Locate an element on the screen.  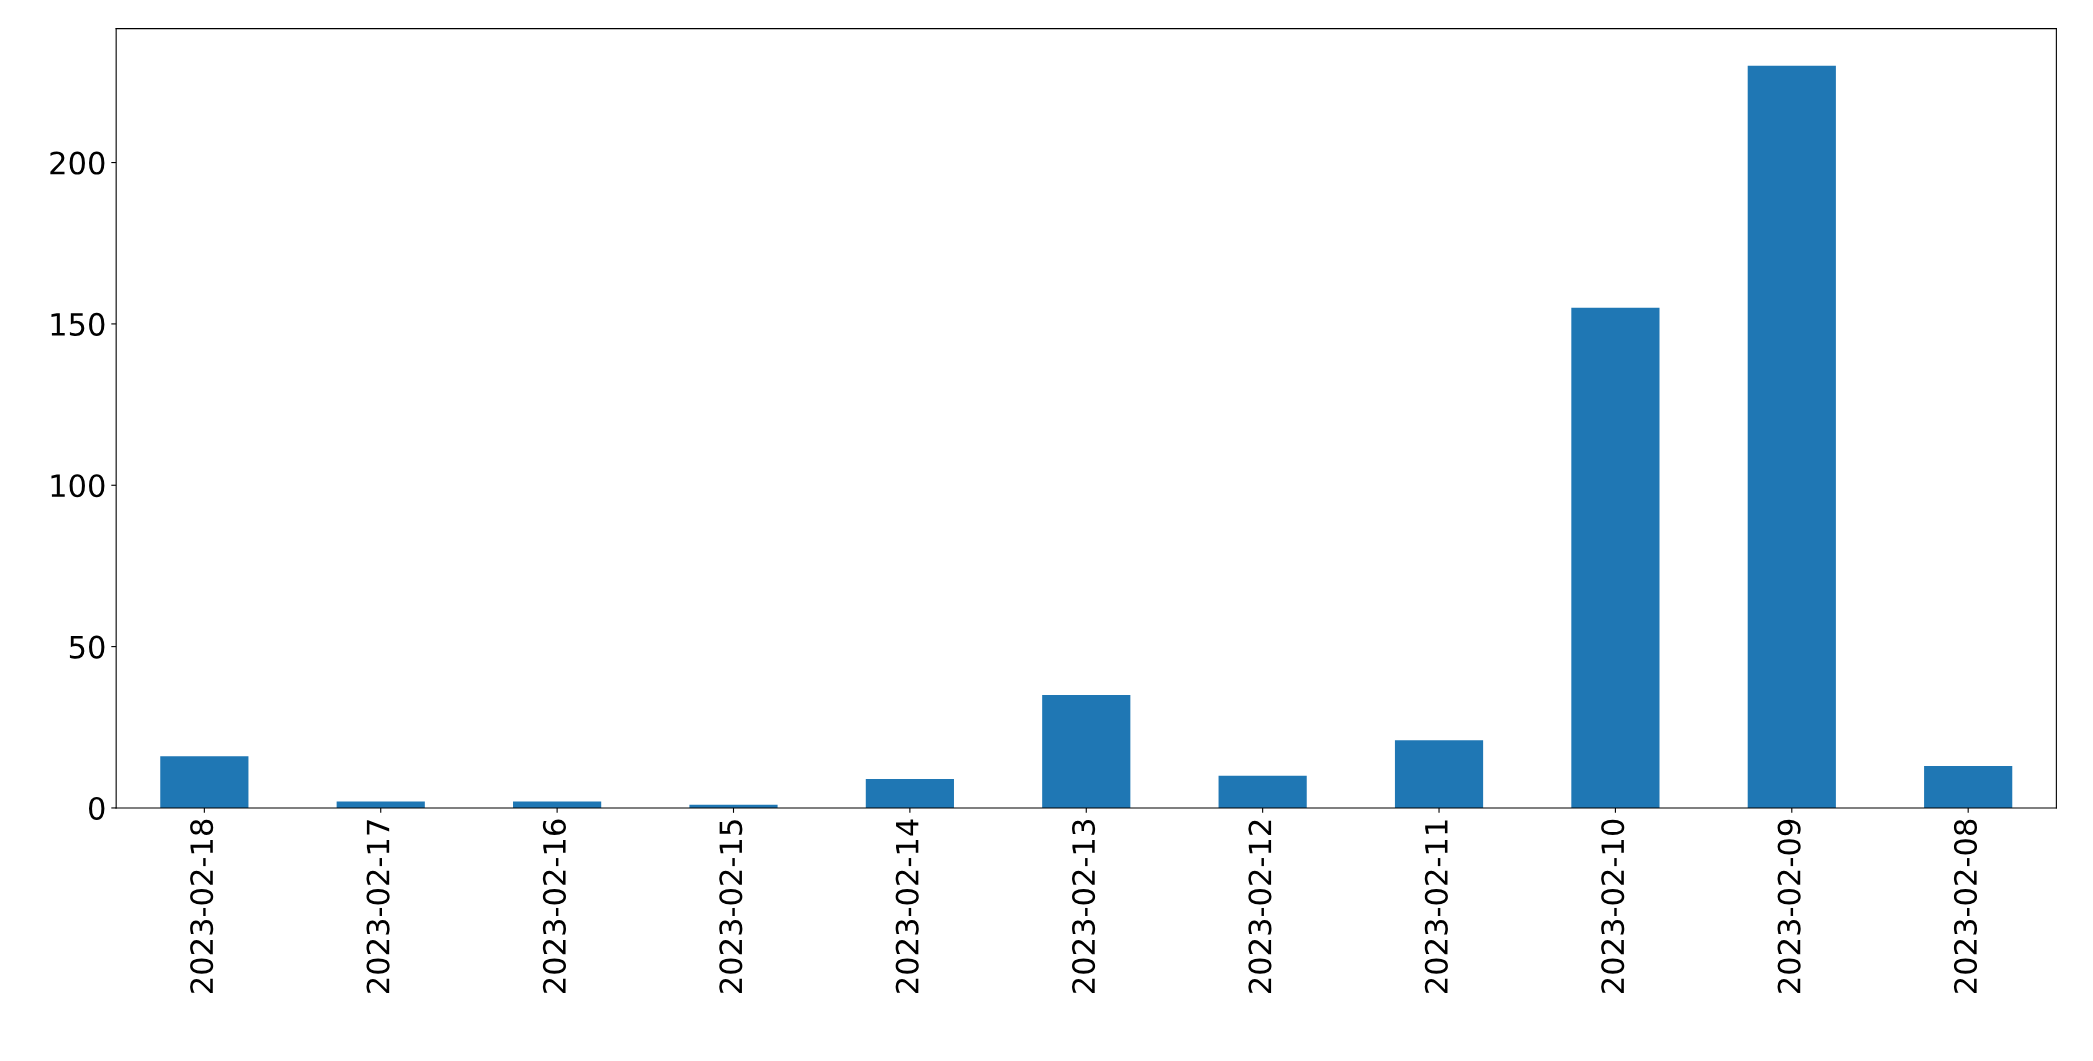
x-tick-label: 2023-02-15 is located at coordinates (731, 907).